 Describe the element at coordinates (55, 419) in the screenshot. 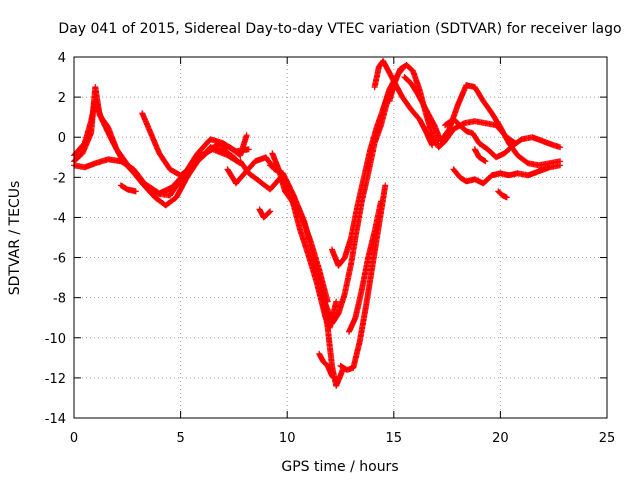

I see `y-tick-label: -14` at that location.